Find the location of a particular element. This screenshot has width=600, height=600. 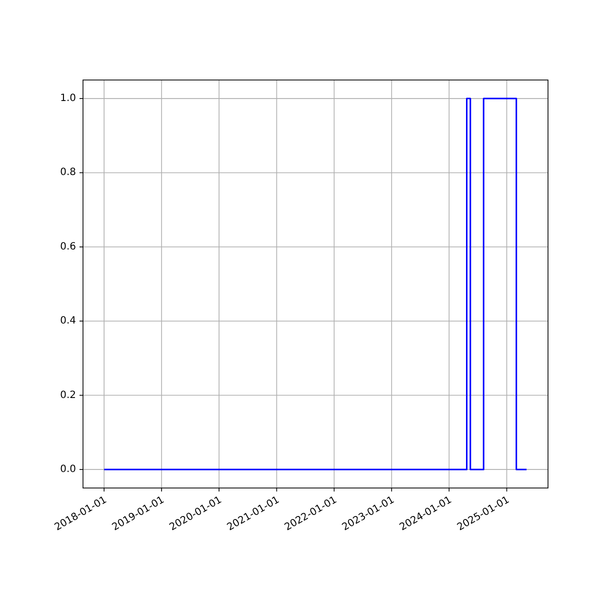

y-tick-label: 0.8 is located at coordinates (68, 172).